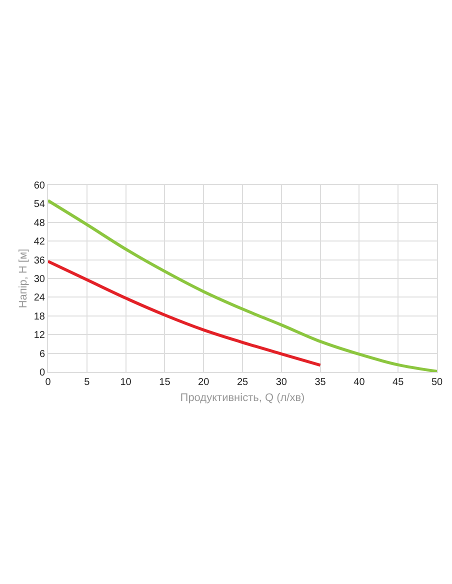 This screenshot has width=452, height=584. I want to click on y-tick-label: 0, so click(42, 373).